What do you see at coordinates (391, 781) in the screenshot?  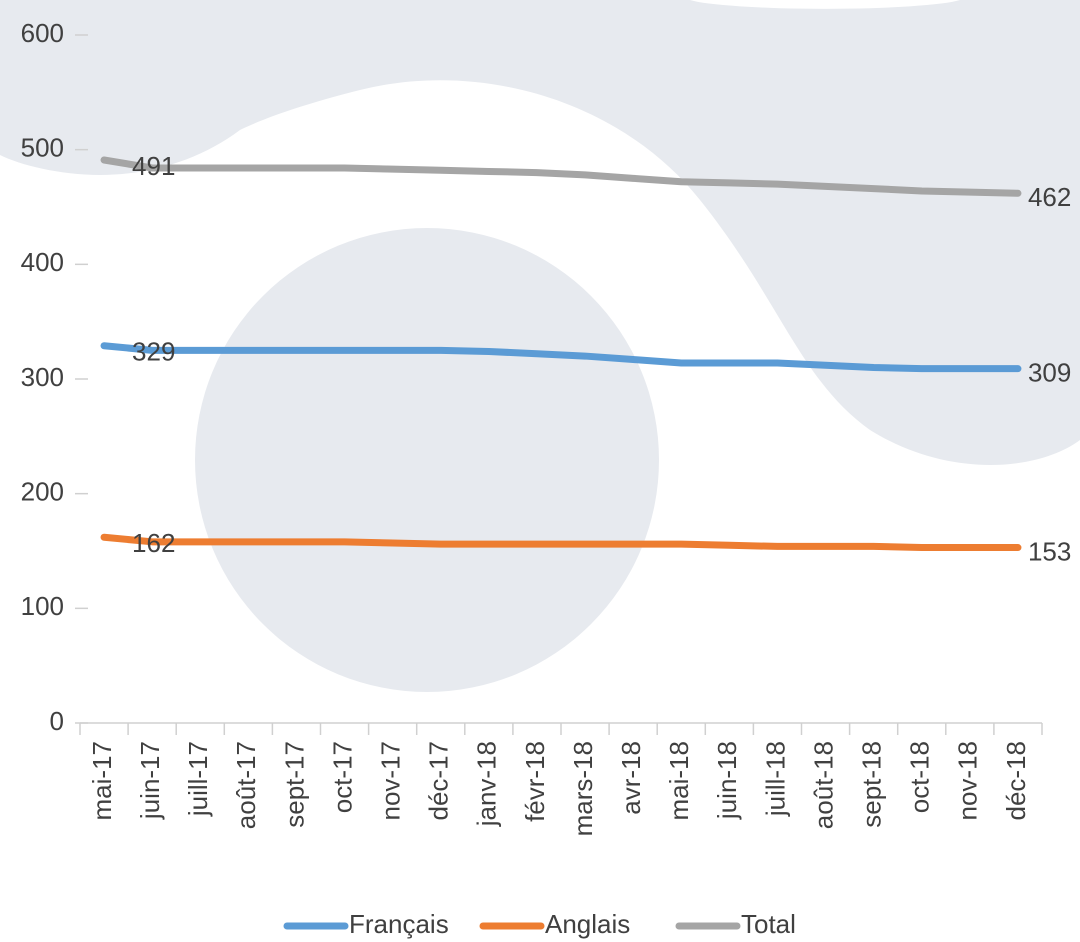 I see `x-tick-label: nov-17` at bounding box center [391, 781].